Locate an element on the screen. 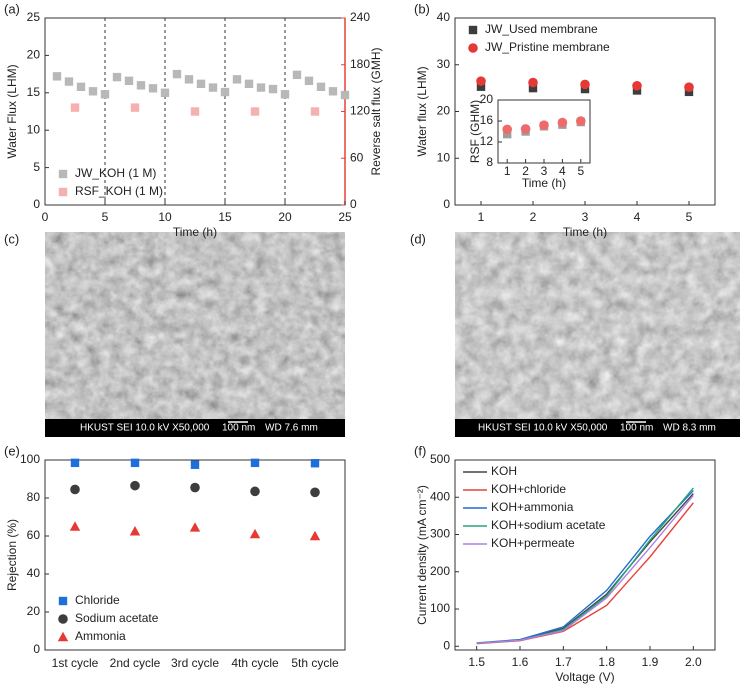  wd-label: WD 8.3 mm is located at coordinates (689, 428).